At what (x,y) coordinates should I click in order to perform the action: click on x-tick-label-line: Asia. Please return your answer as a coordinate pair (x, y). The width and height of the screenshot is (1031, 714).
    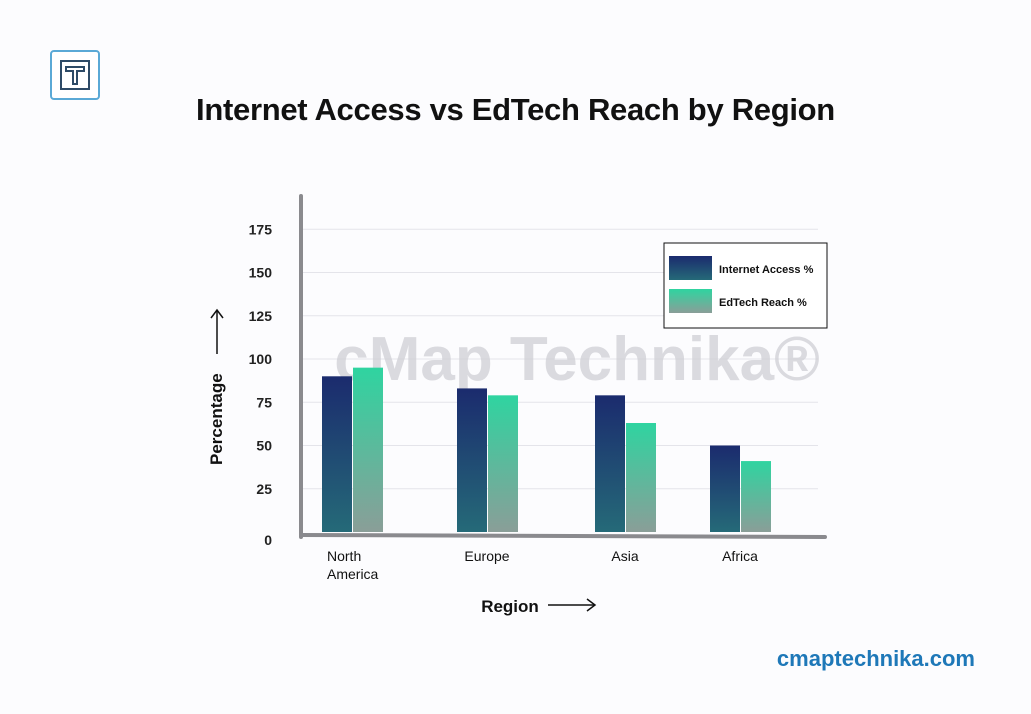
    Looking at the image, I should click on (624, 556).